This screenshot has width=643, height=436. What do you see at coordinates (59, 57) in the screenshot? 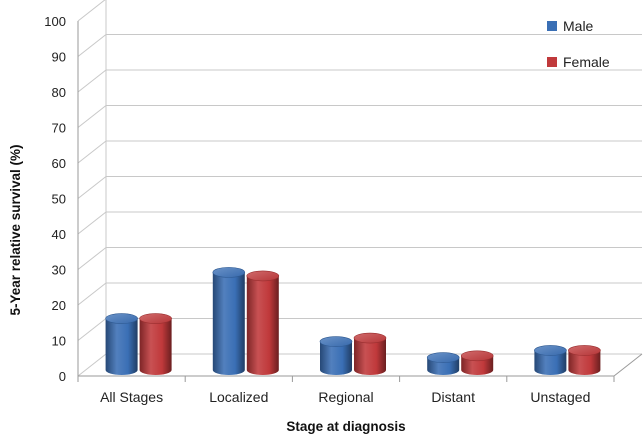
I see `y-tick-label: 90` at bounding box center [59, 57].